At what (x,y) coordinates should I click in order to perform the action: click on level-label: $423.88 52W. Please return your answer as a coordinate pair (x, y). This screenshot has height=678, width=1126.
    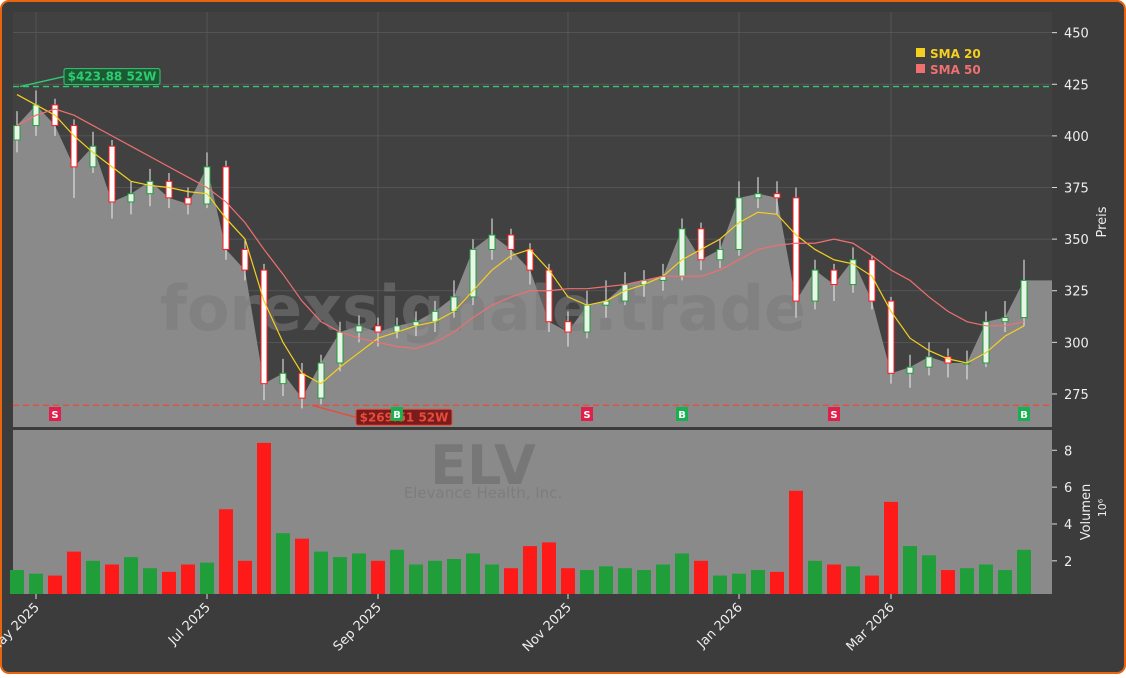
    Looking at the image, I should click on (112, 77).